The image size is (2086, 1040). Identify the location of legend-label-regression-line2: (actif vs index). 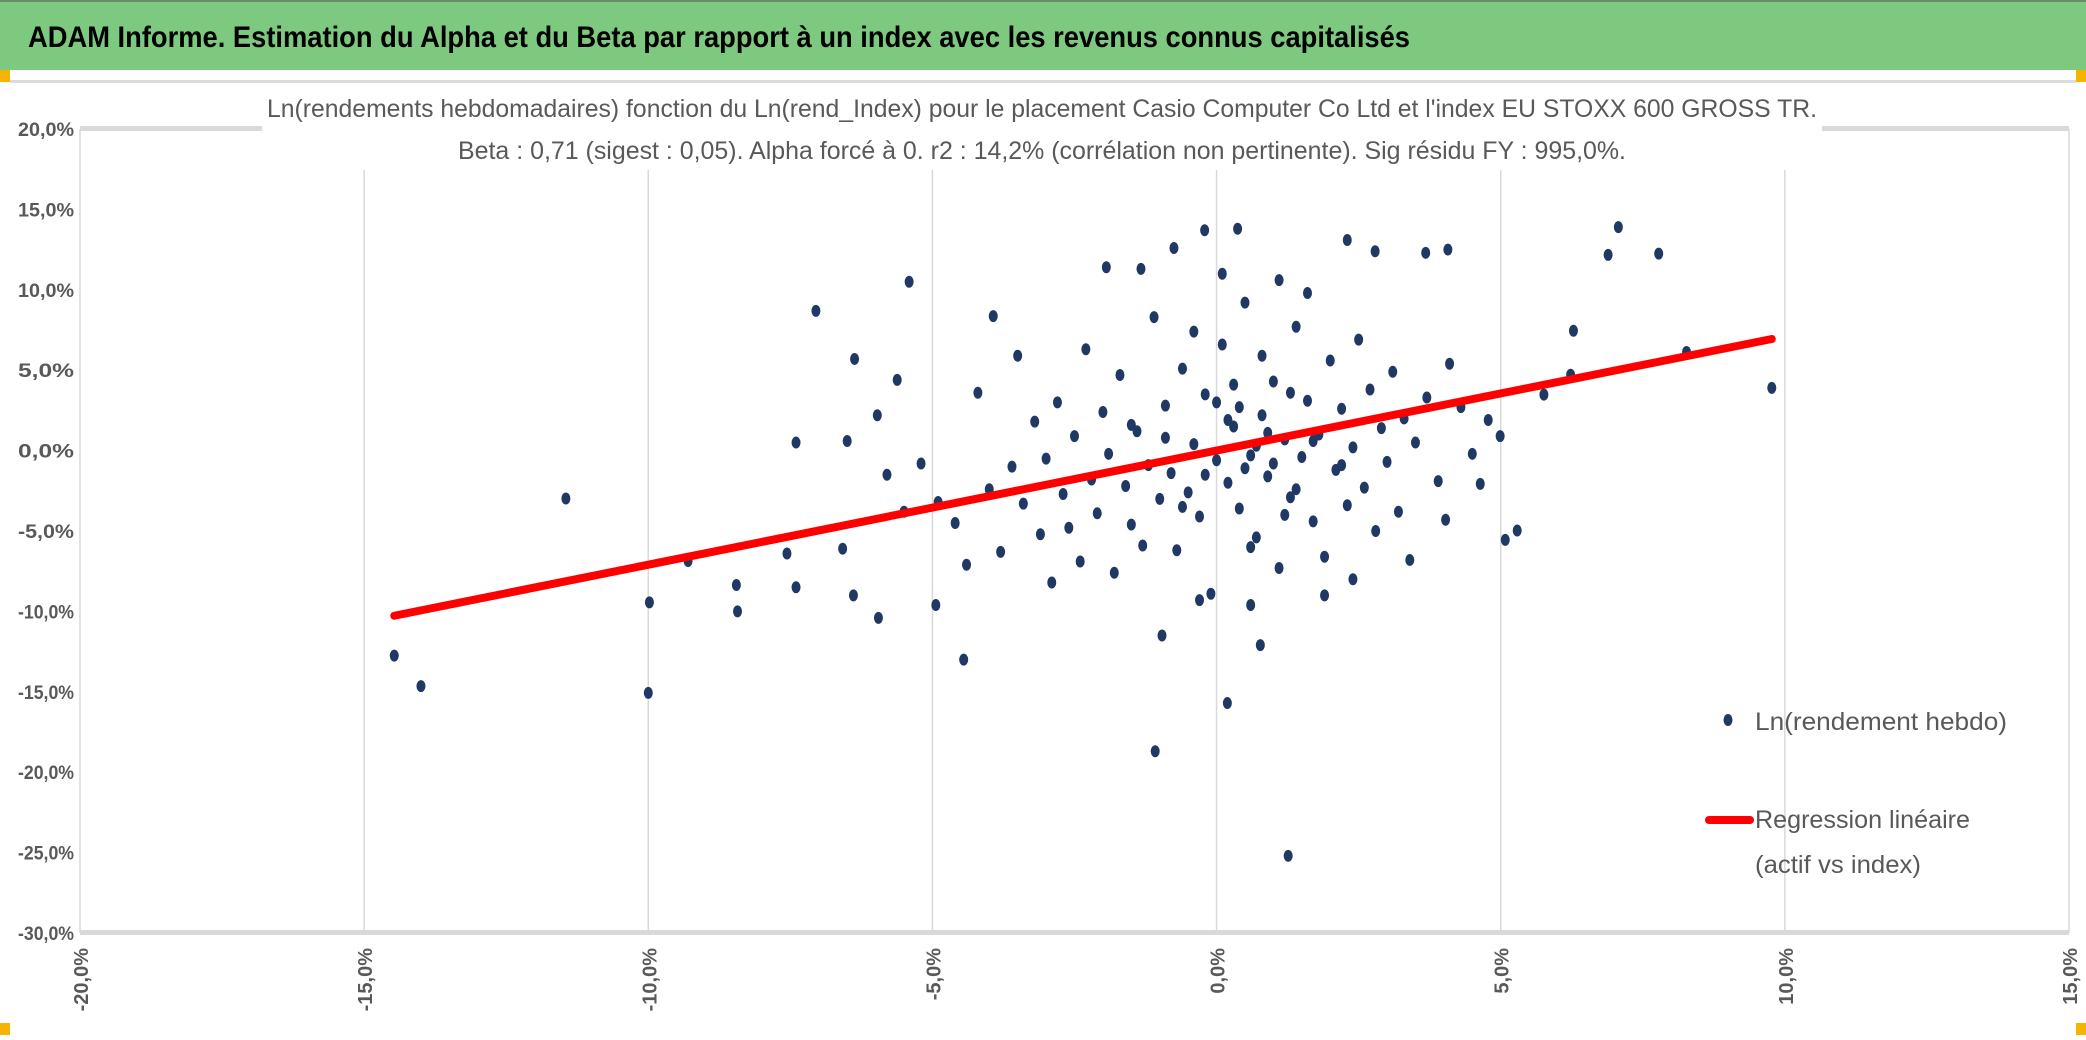
(1838, 865).